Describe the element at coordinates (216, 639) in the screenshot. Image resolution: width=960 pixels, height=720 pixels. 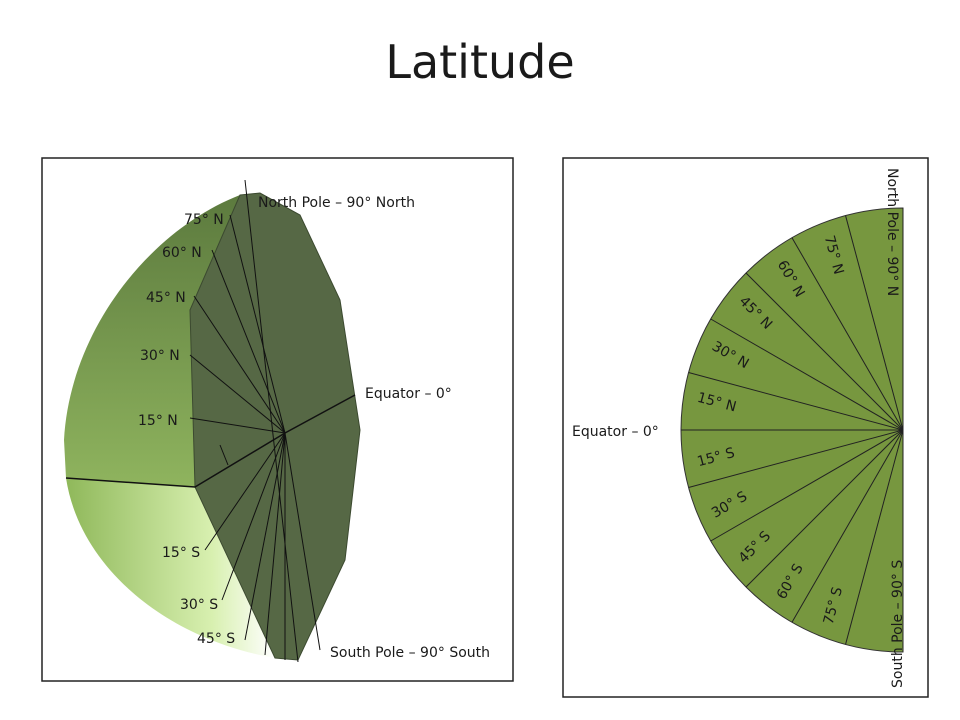
I see `latitude-label: 45° S` at that location.